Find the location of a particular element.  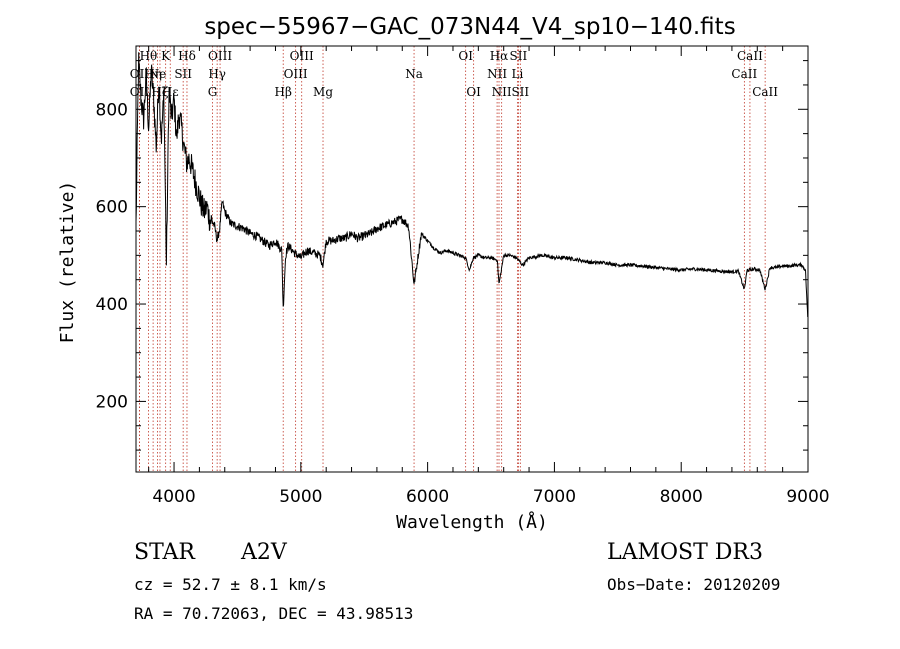

line-label-Hη: Hη is located at coordinates (153, 74).